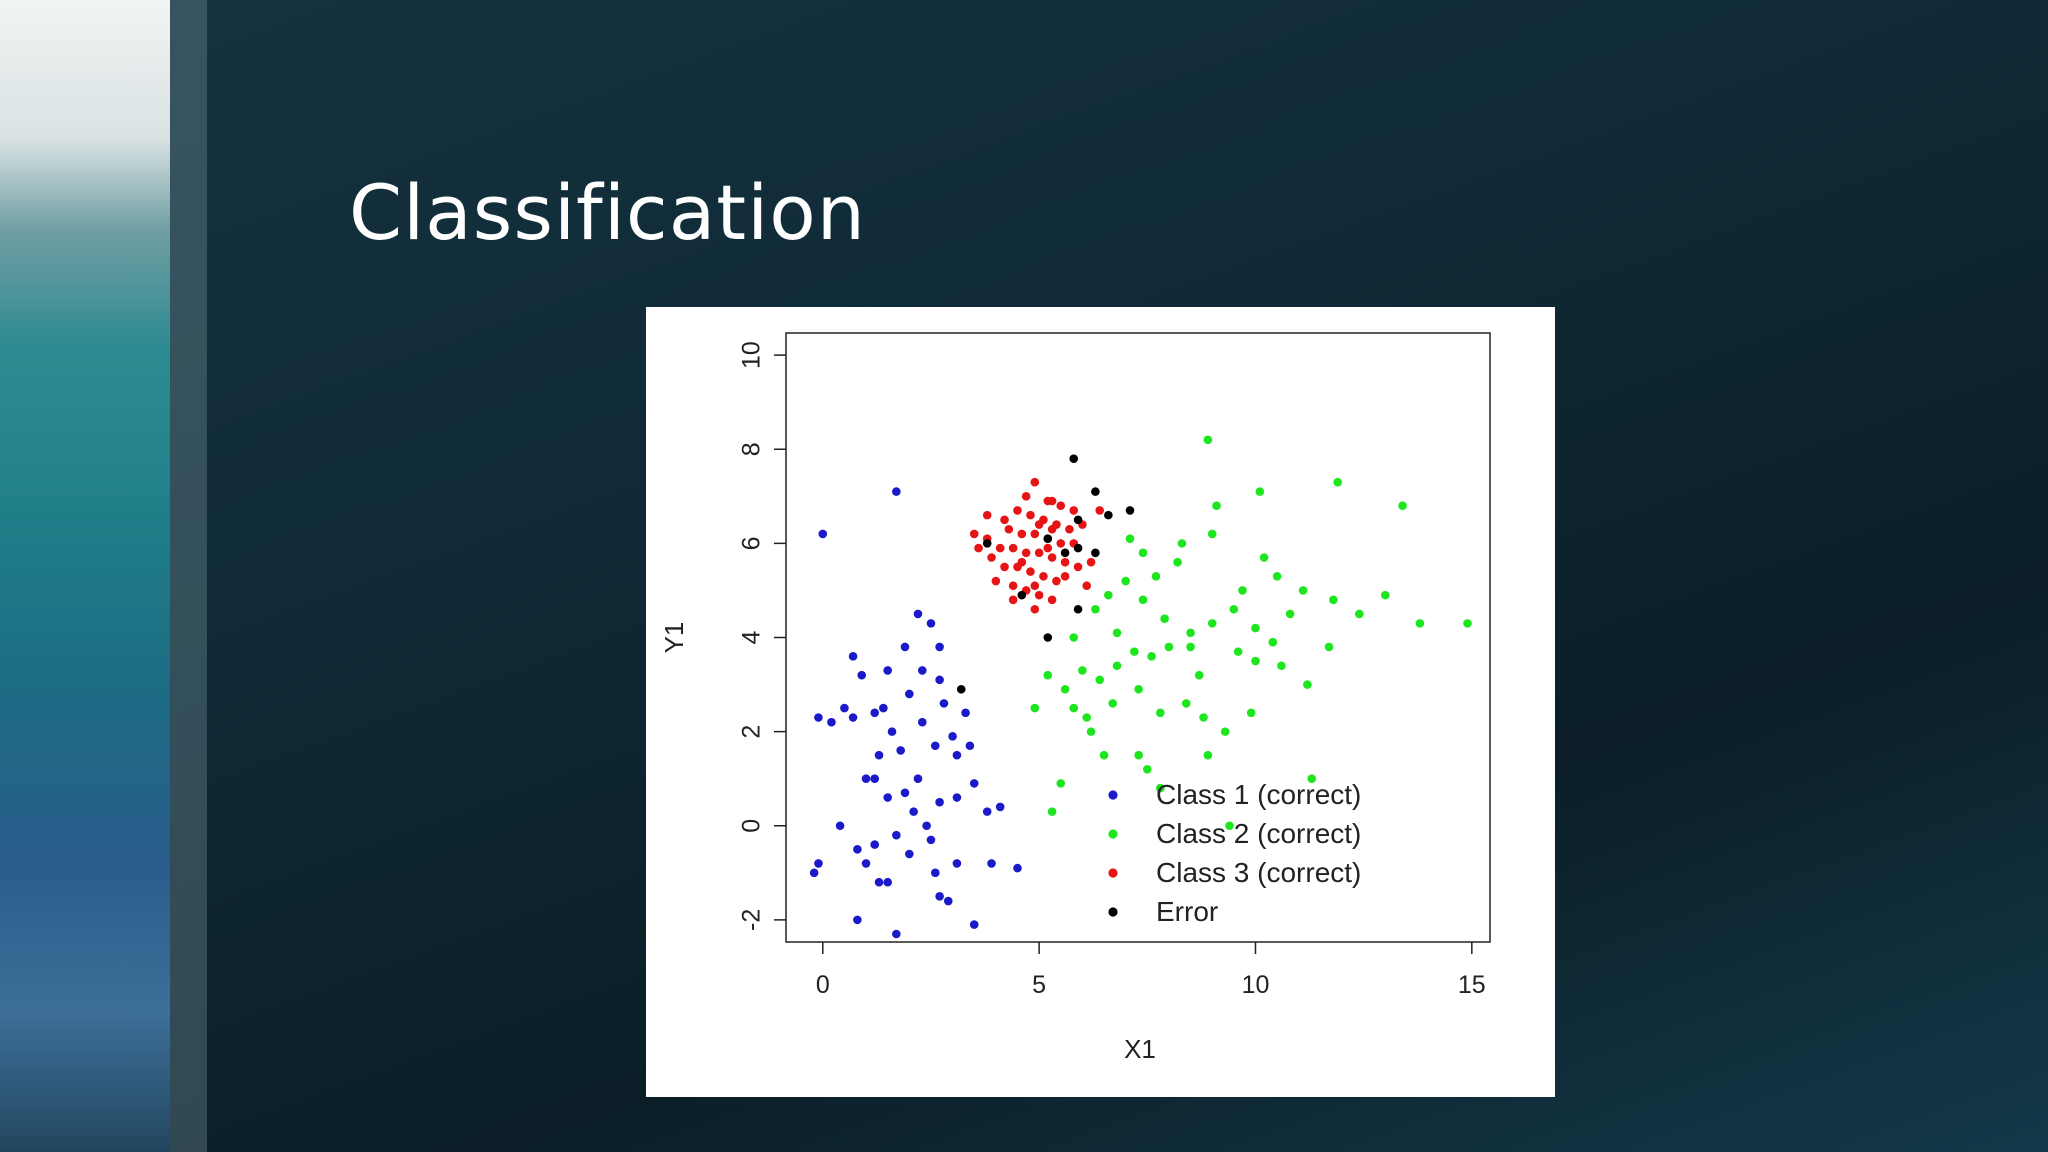 This screenshot has height=1152, width=2048. Describe the element at coordinates (752, 355) in the screenshot. I see `y-tick-label: 10` at that location.